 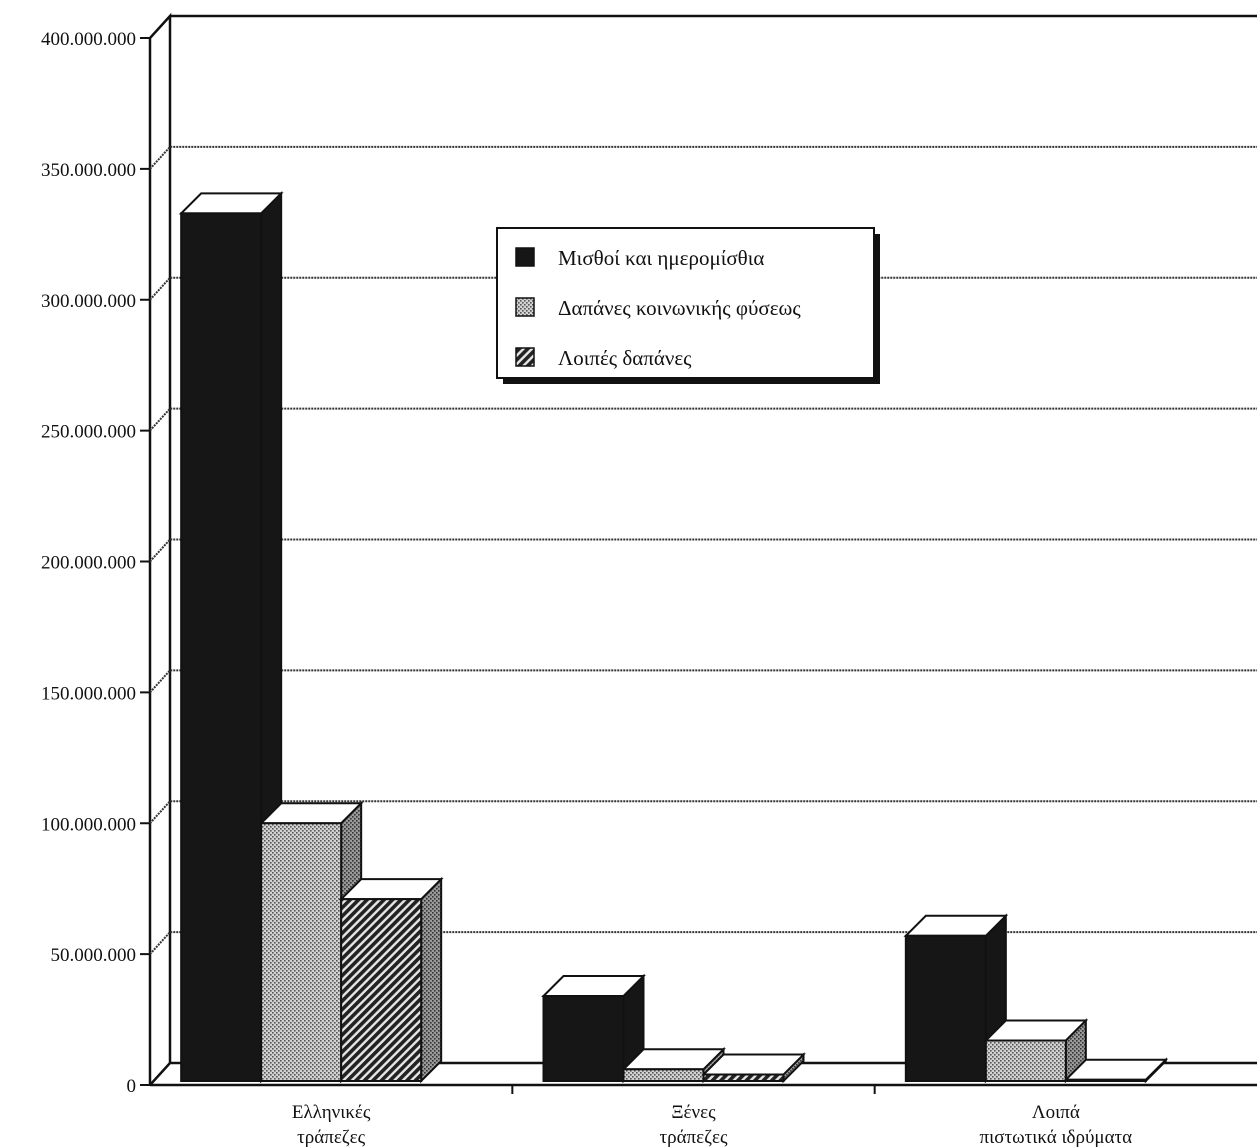 What do you see at coordinates (88, 39) in the screenshot?
I see `y-tick-label: 400.000.000` at bounding box center [88, 39].